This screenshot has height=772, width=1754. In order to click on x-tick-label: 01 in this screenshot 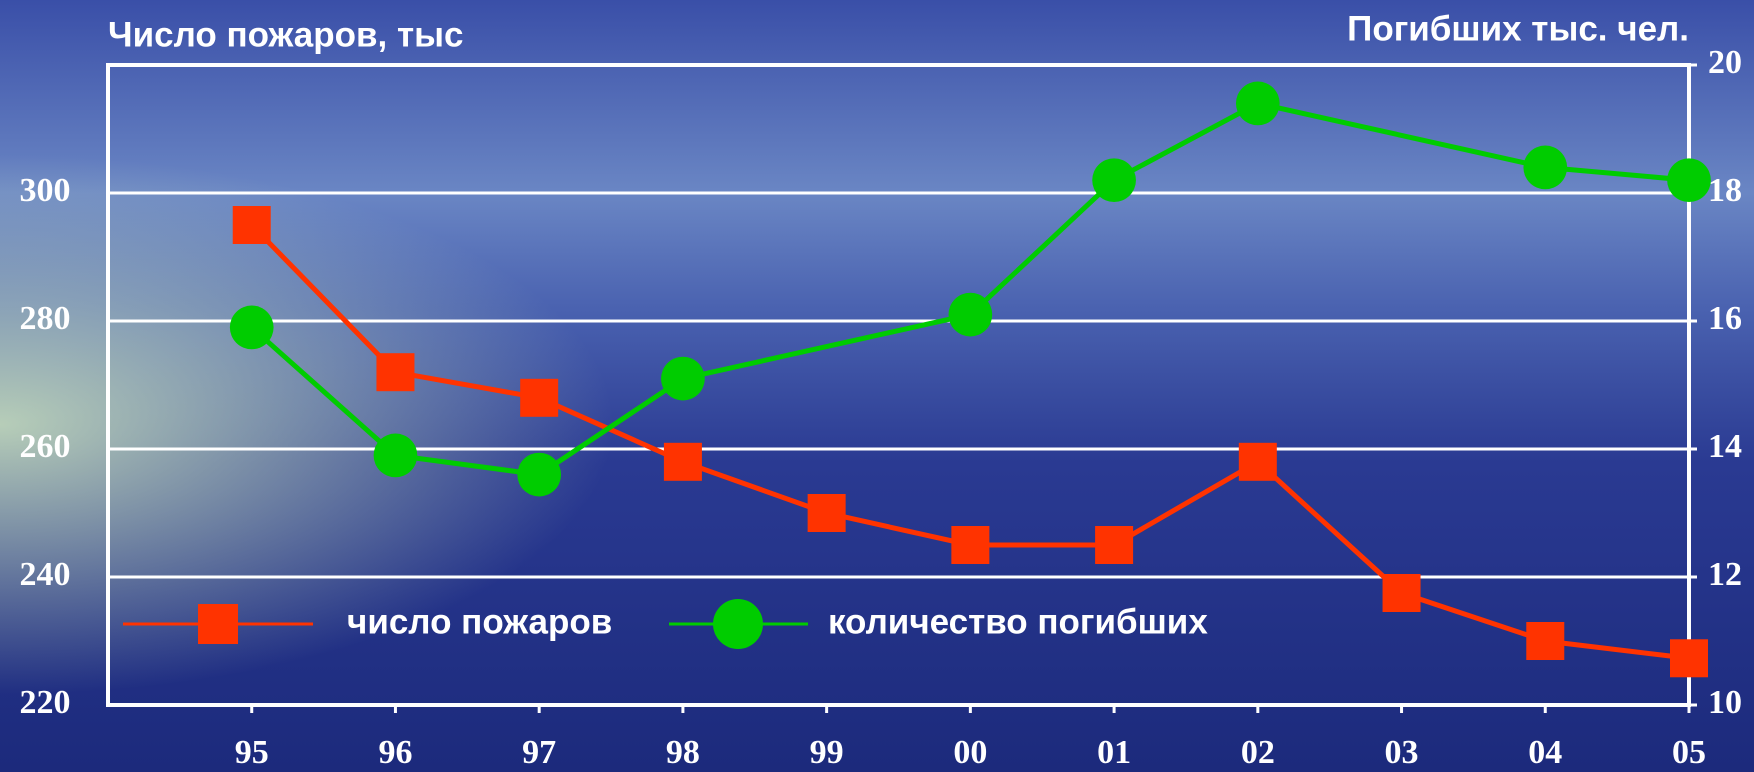, I will do `click(1114, 752)`.